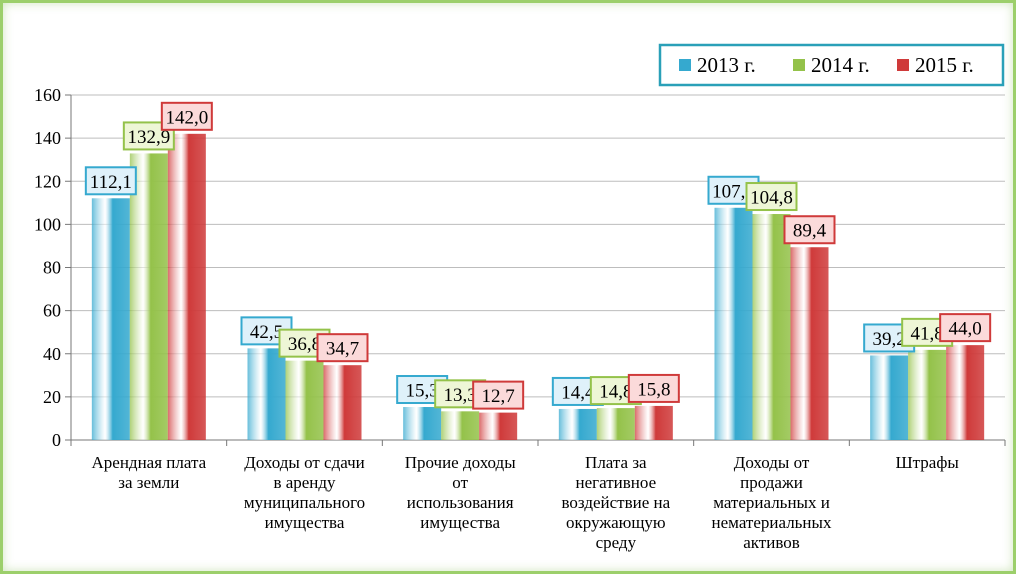 This screenshot has width=1016, height=577. I want to click on category-label: Штрафы, so click(928, 462).